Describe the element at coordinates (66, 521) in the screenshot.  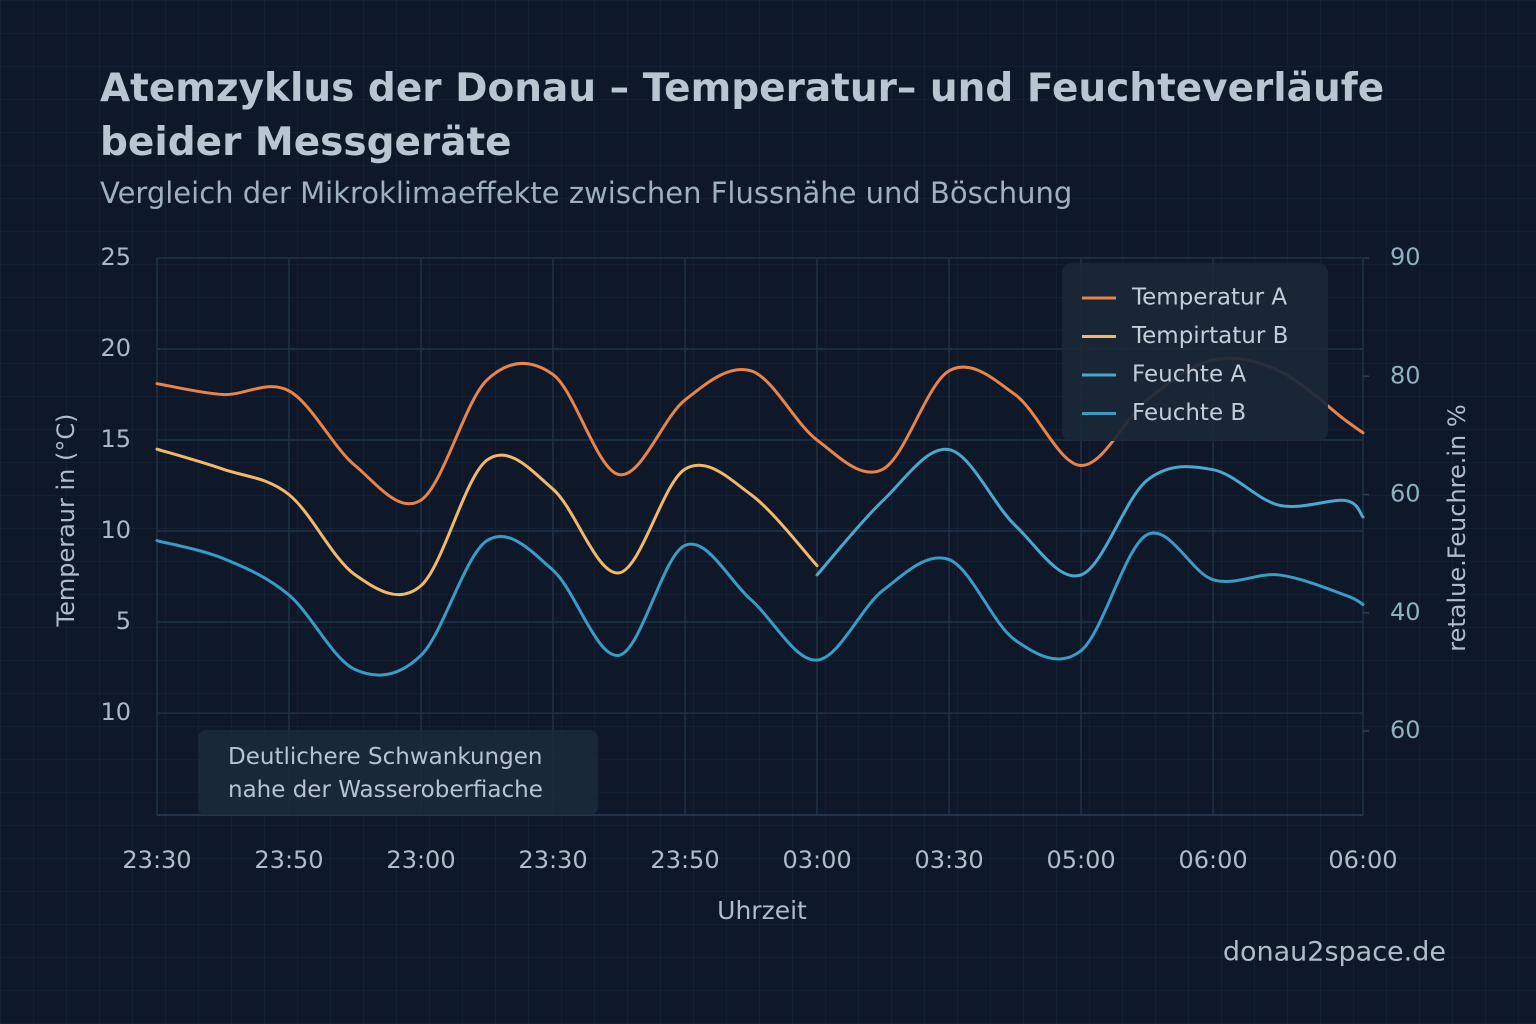
I see `y-axis-label: Temperaur in (°C)` at that location.